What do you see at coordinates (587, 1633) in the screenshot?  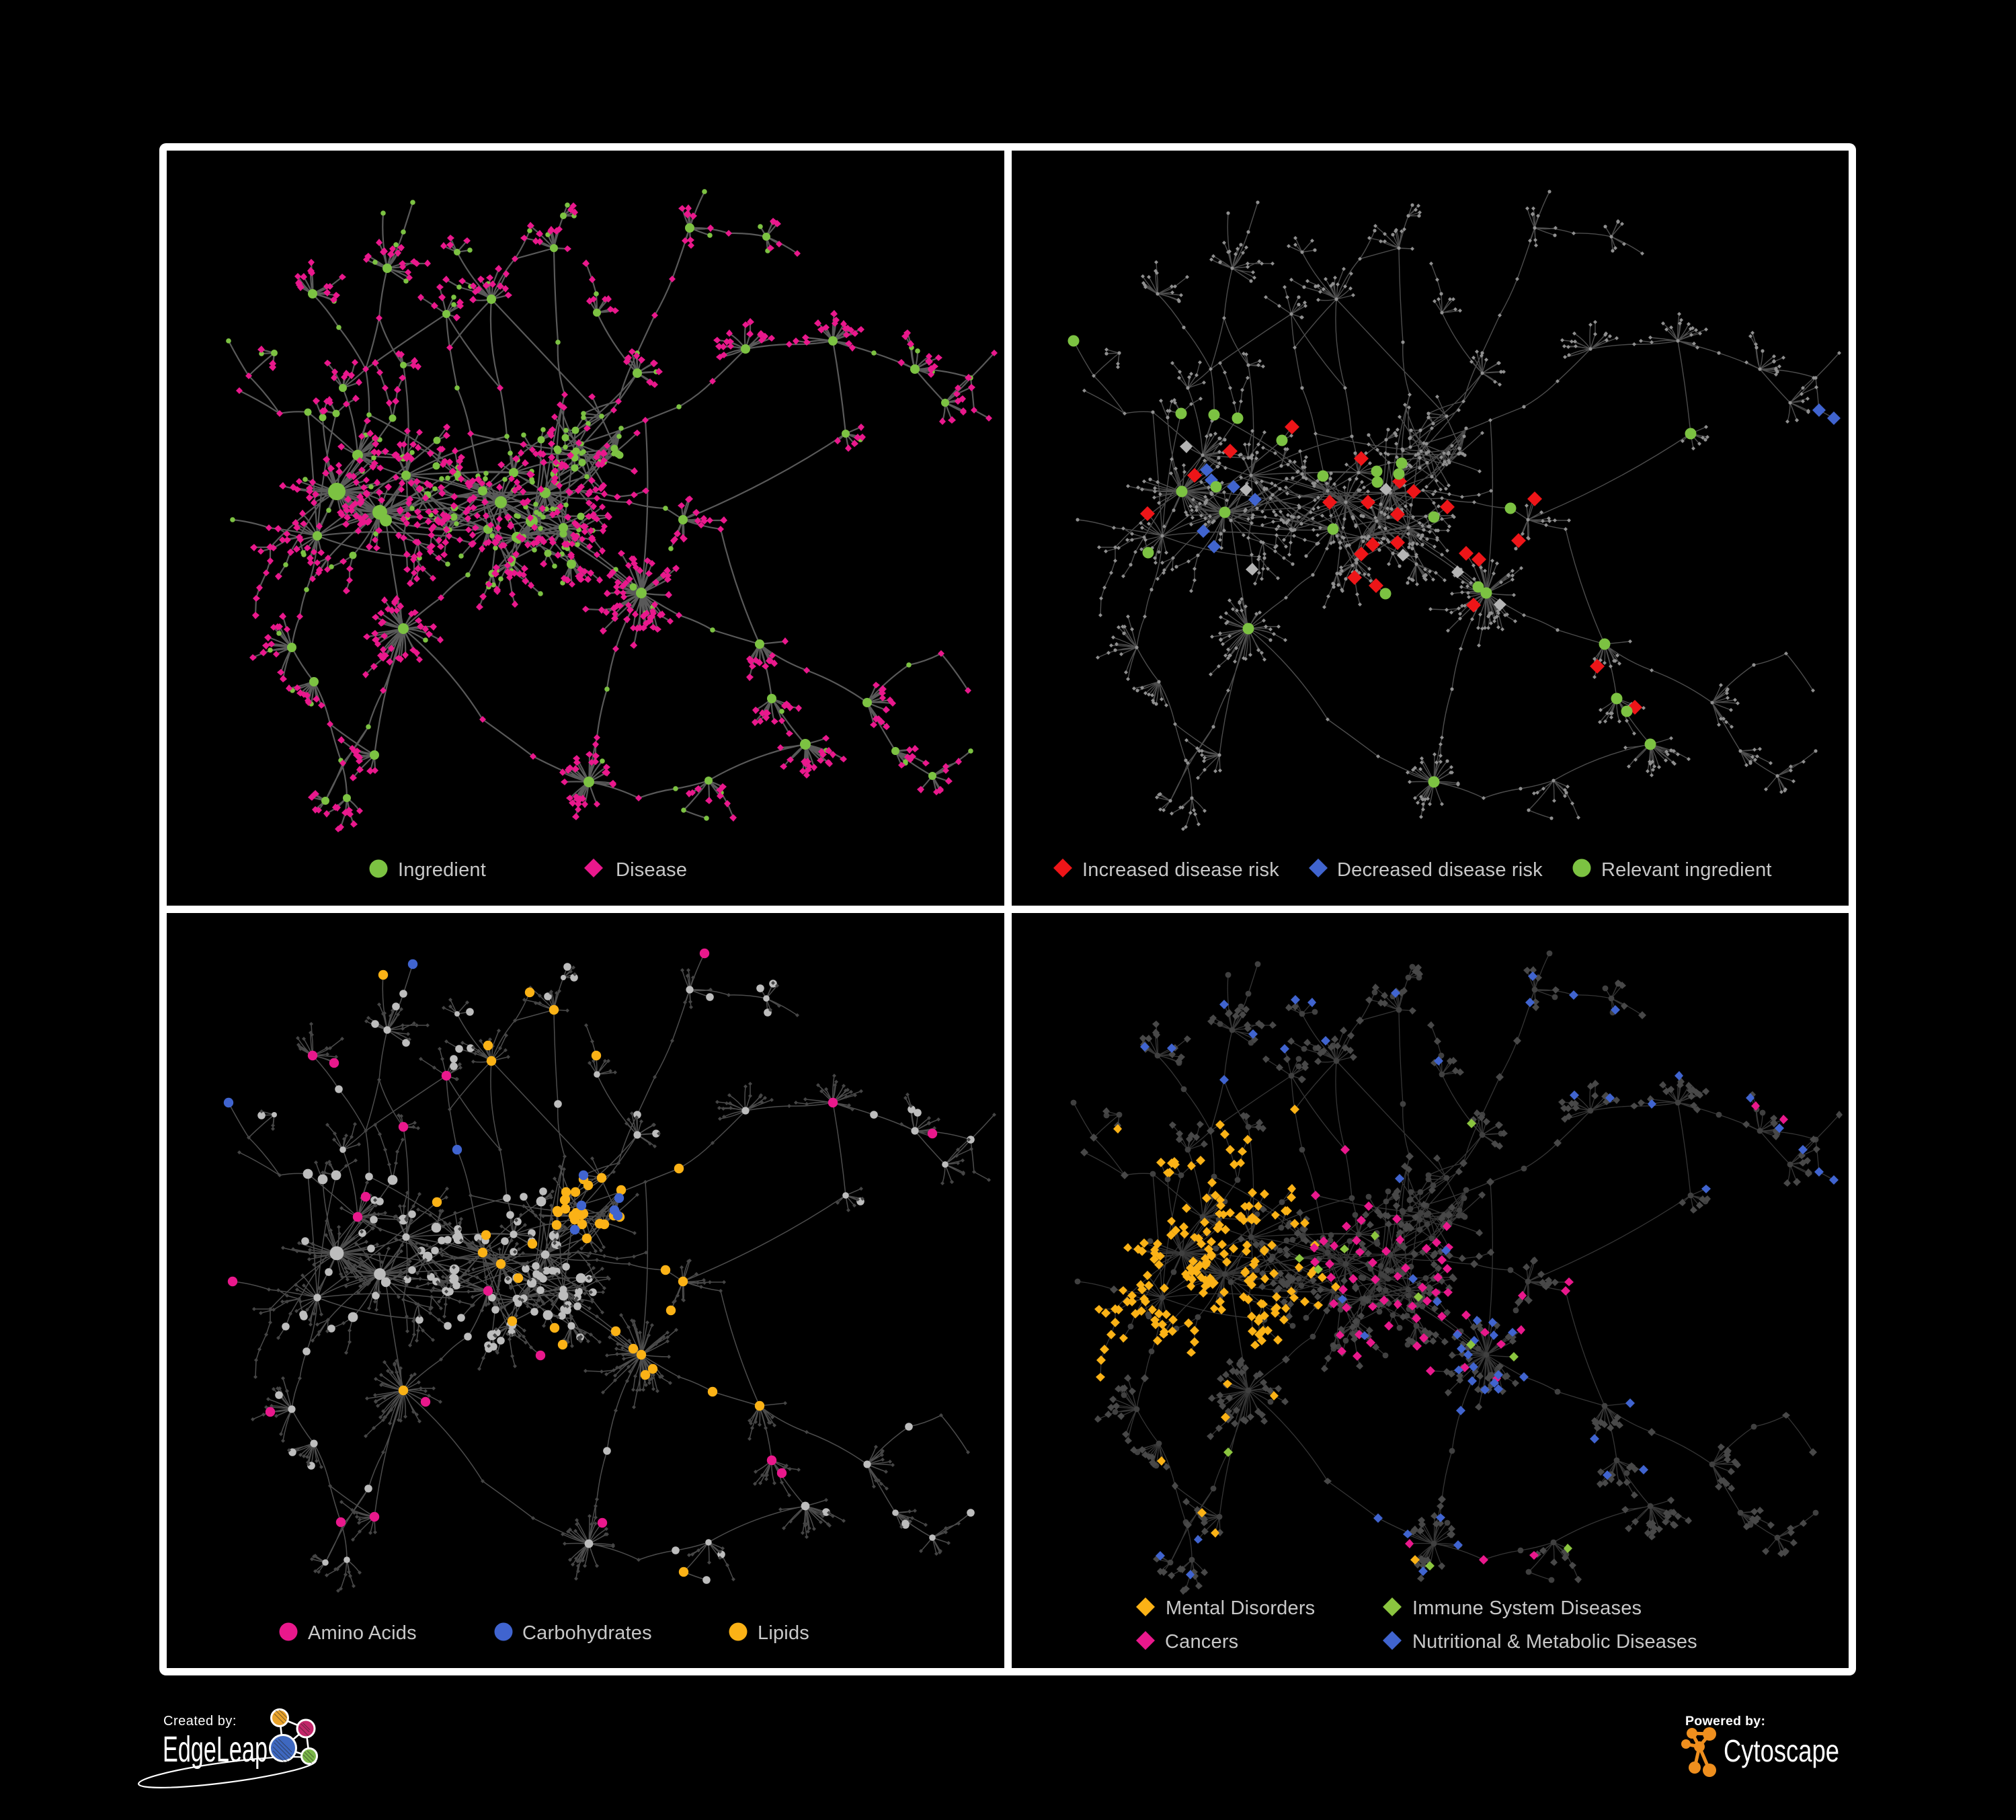 I see `svg-text: Carbohydrates` at bounding box center [587, 1633].